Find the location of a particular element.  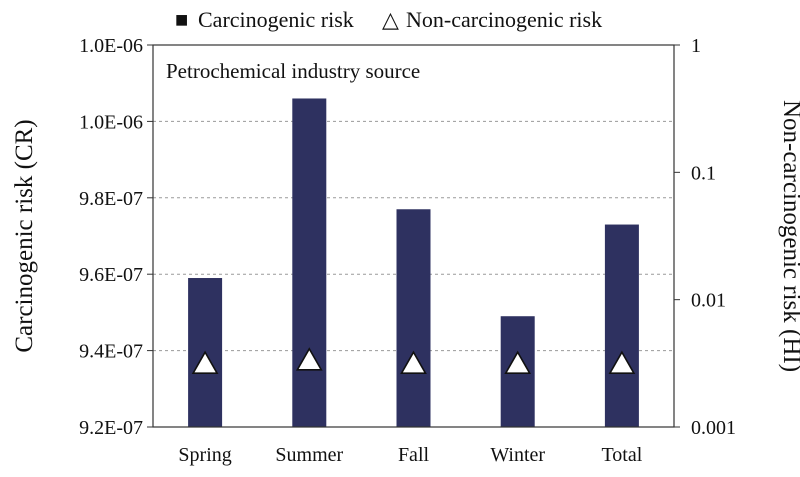

legend-triangle-symbol: △ is located at coordinates (390, 19).